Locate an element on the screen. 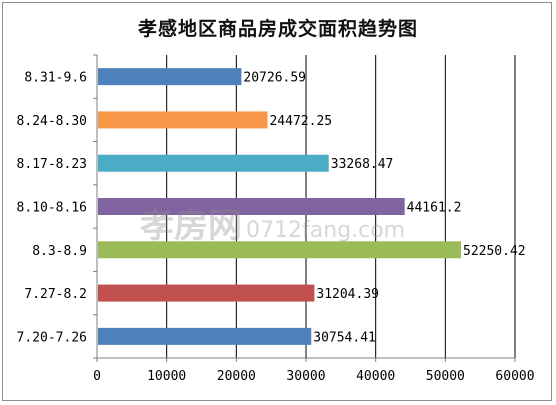 The width and height of the screenshot is (556, 405). value-label-3: 44161.2 is located at coordinates (434, 208).